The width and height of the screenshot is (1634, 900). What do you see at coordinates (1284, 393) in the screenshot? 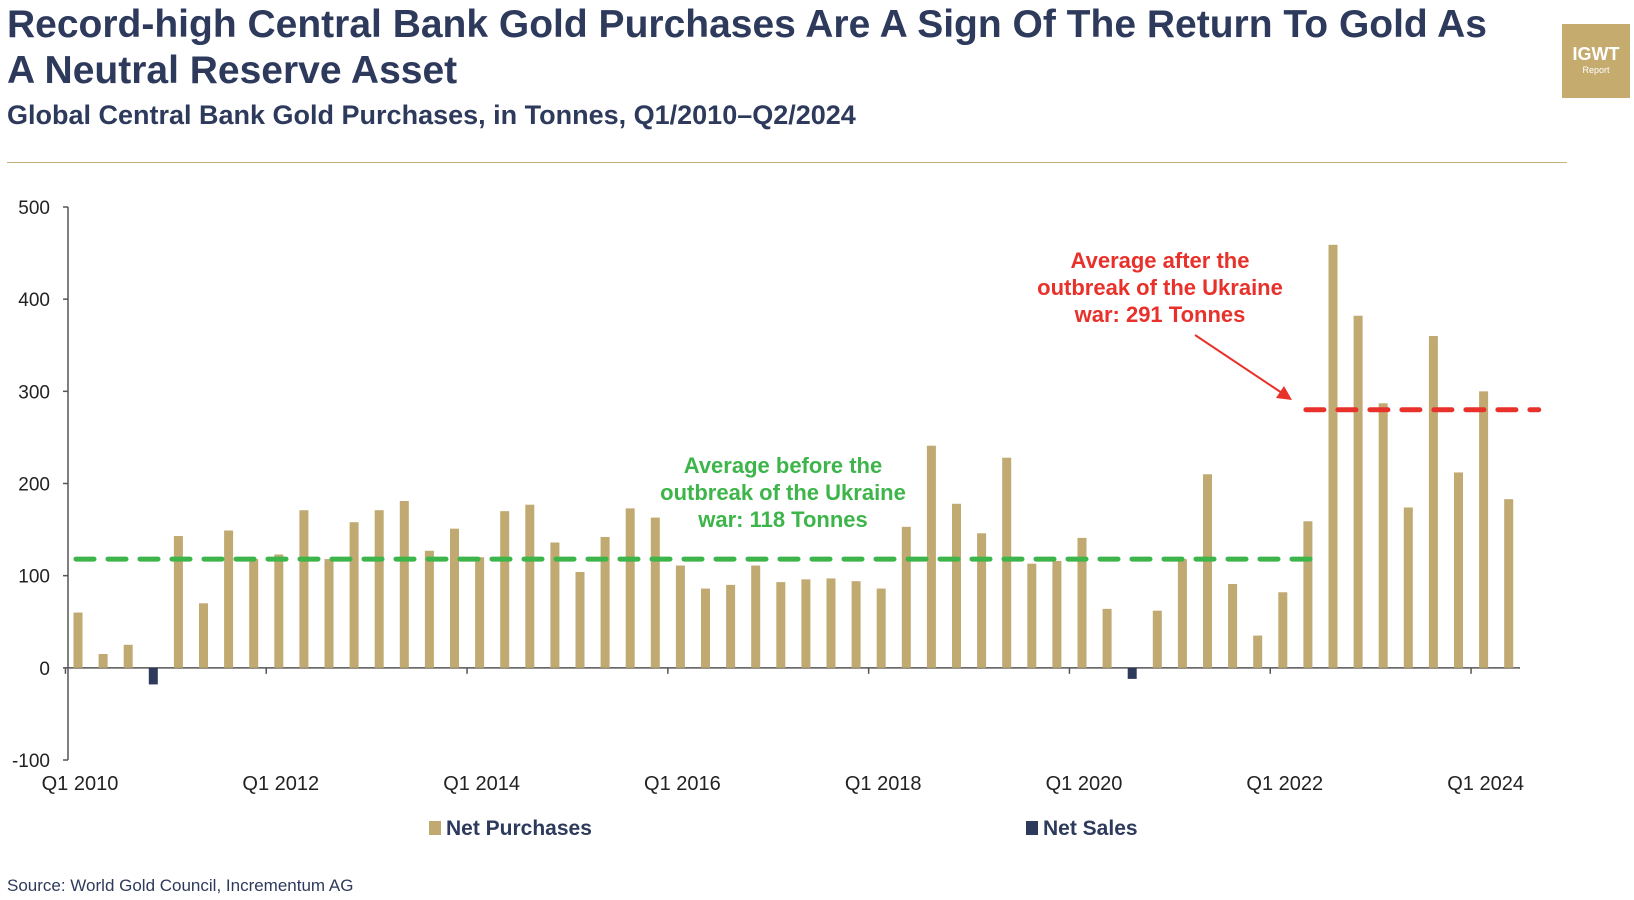
I see `arrowhead-icon` at bounding box center [1284, 393].